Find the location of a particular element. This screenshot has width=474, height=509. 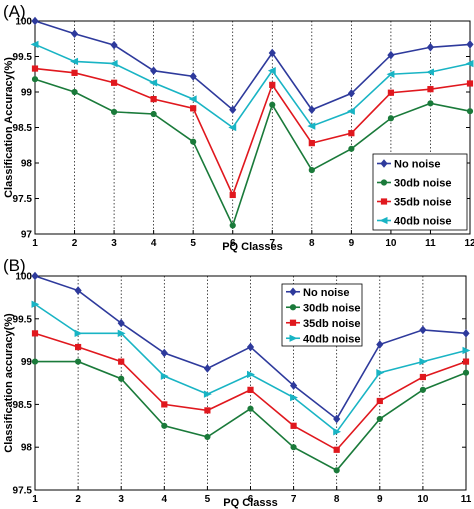

y-tick-label: 99.5 is located at coordinates (23, 319).